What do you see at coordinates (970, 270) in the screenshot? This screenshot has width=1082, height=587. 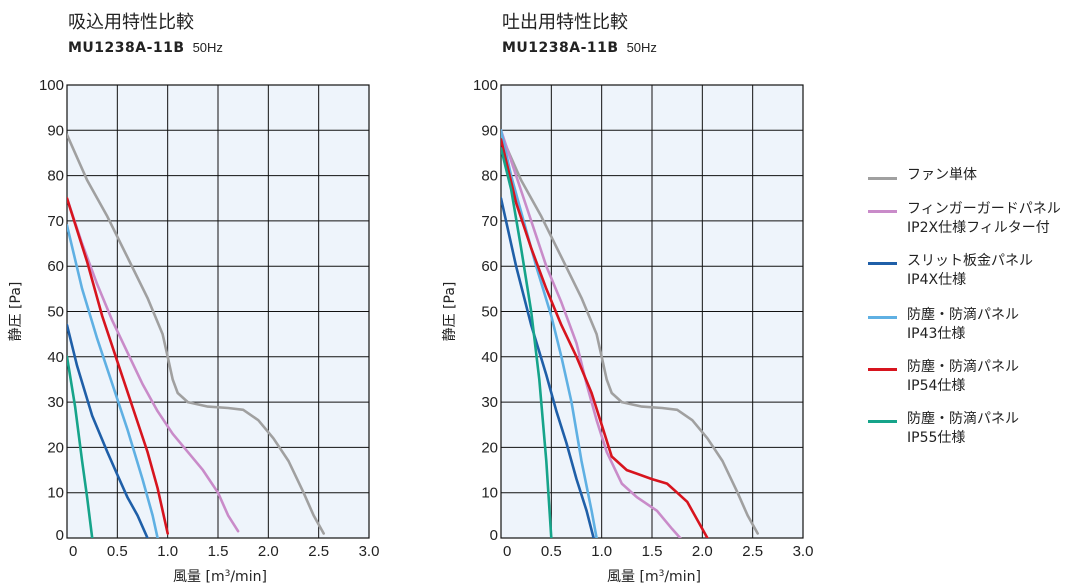 I see `legend-label: スリット板金パネル IP4X仕様` at bounding box center [970, 270].